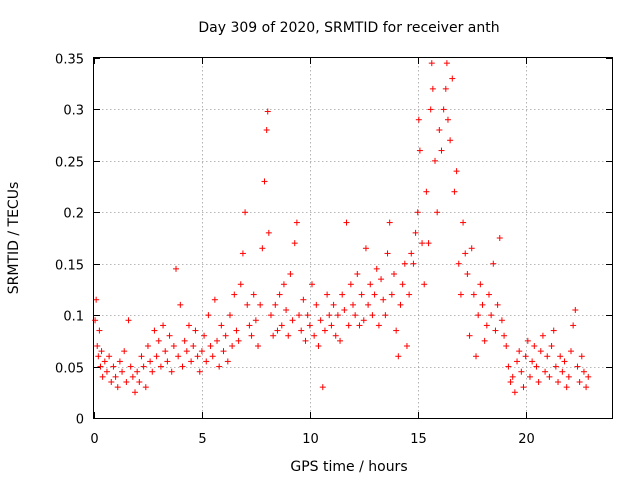 This screenshot has height=480, width=640. What do you see at coordinates (348, 467) in the screenshot?
I see `x-axis-label: GPS time / hours` at bounding box center [348, 467].